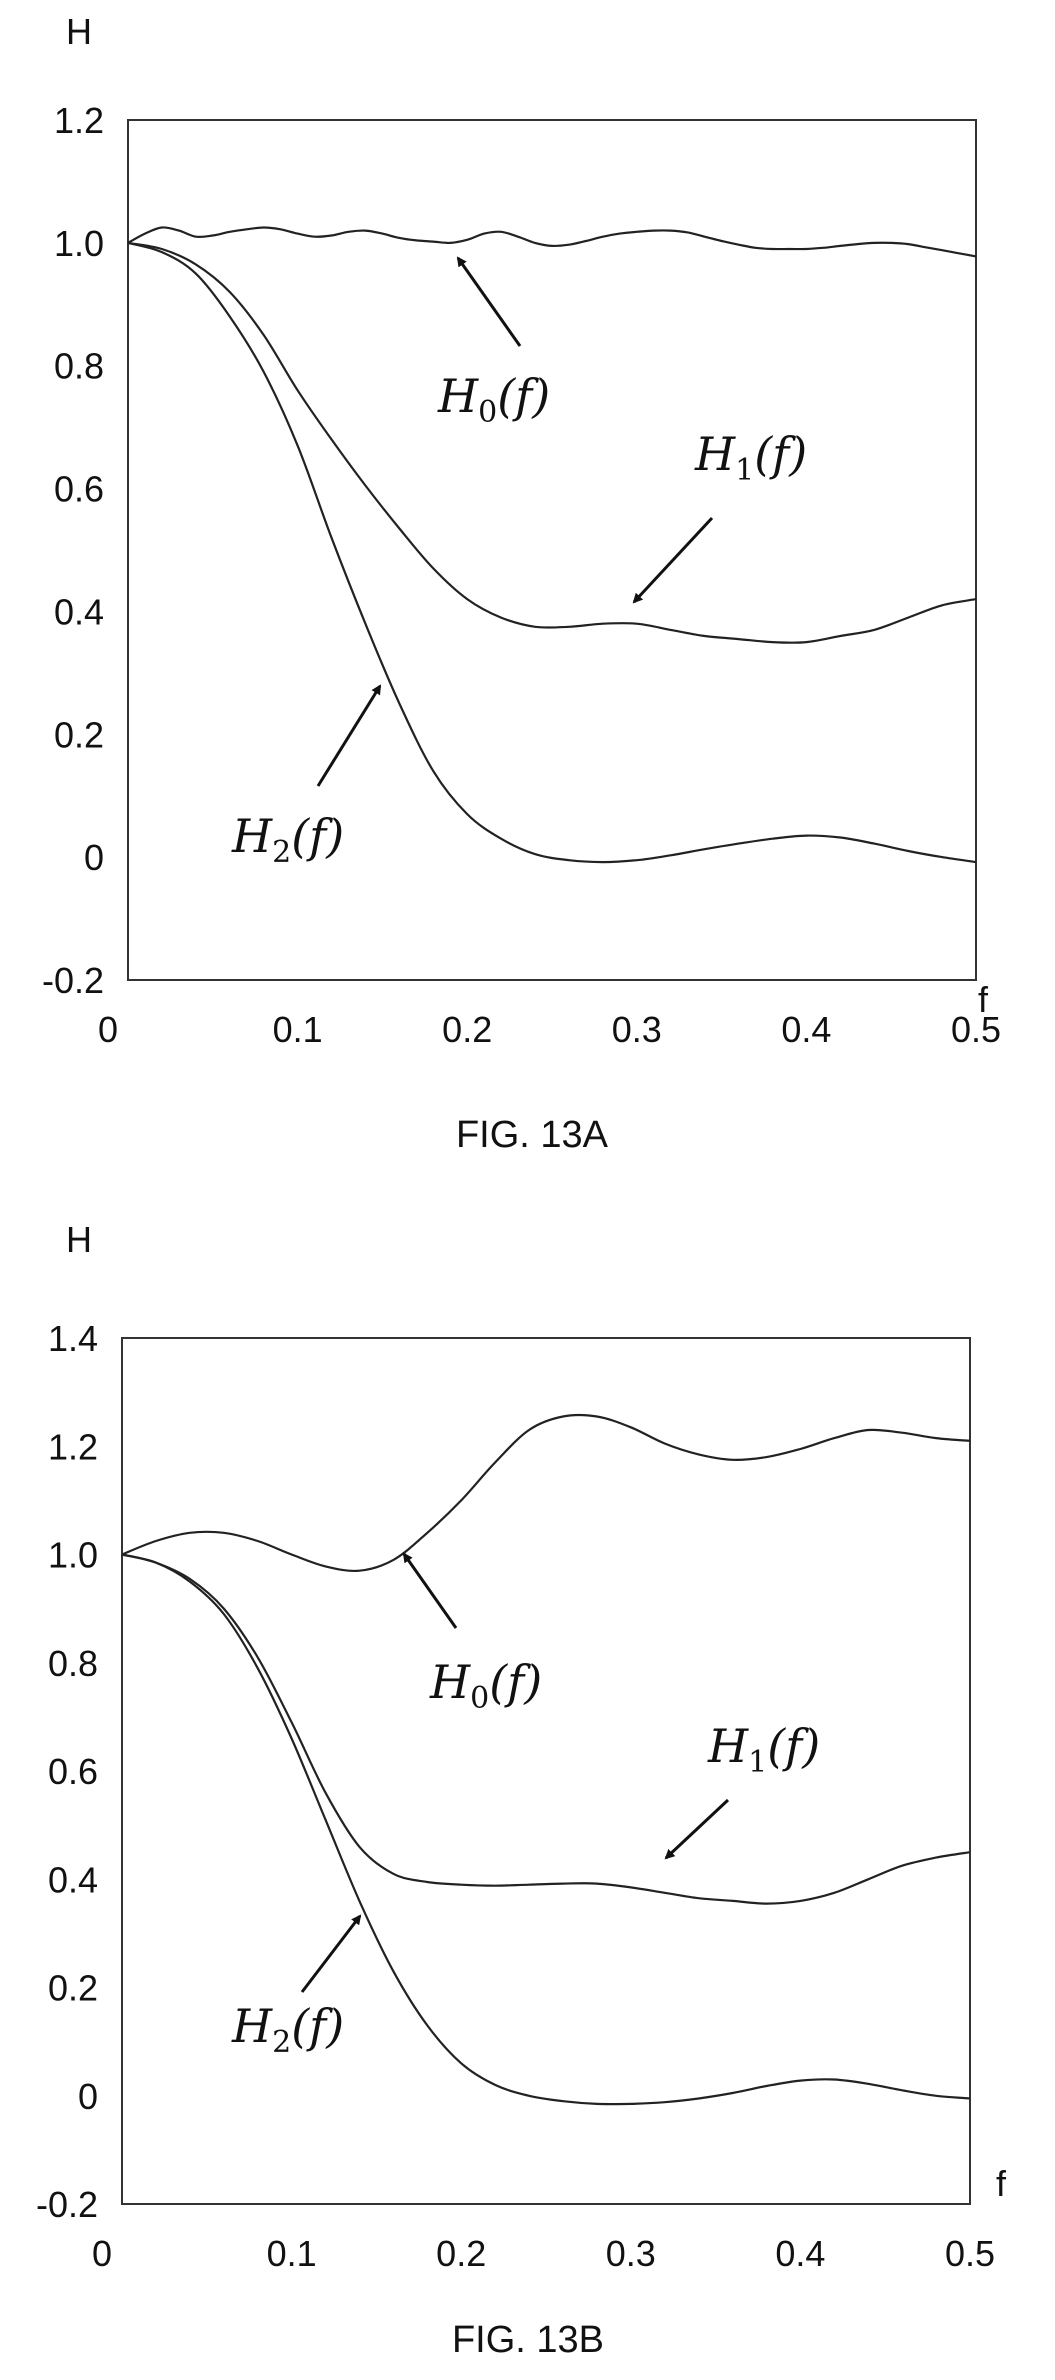 This screenshot has height=2380, width=1055. I want to click on figure-caption: FIG. 13A, so click(532, 1135).